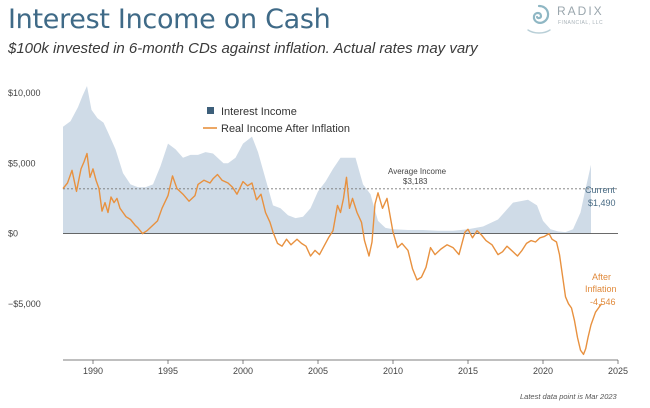 The image size is (650, 408). What do you see at coordinates (93, 371) in the screenshot?
I see `x-tick-label: 1990` at bounding box center [93, 371].